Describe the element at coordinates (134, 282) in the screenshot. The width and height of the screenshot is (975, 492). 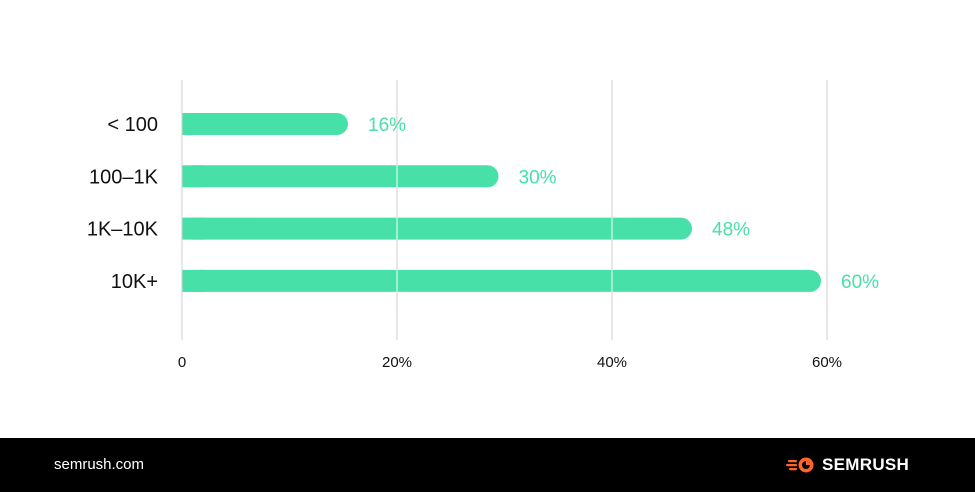
I see `category-label: 10K+` at that location.